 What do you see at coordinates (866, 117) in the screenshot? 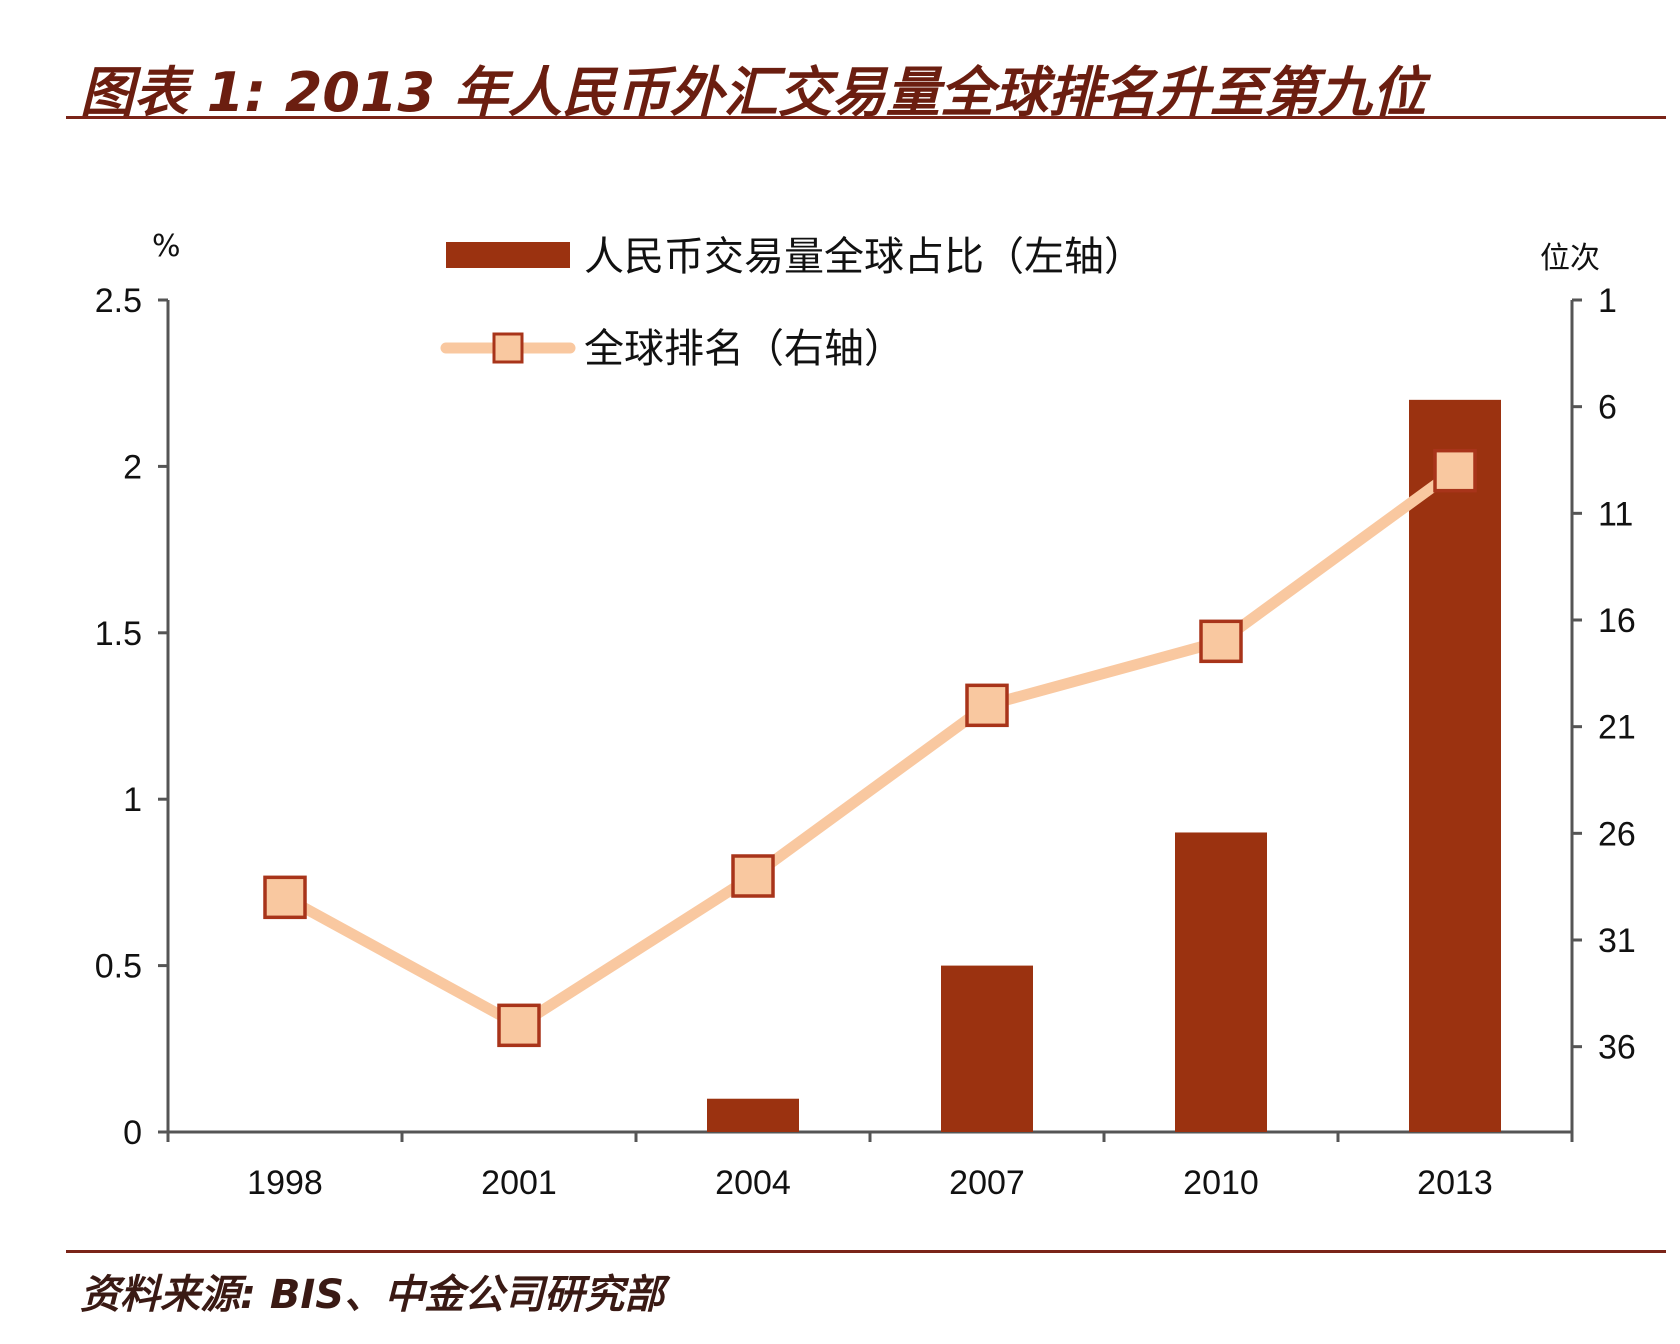
I see `title-rule` at bounding box center [866, 117].